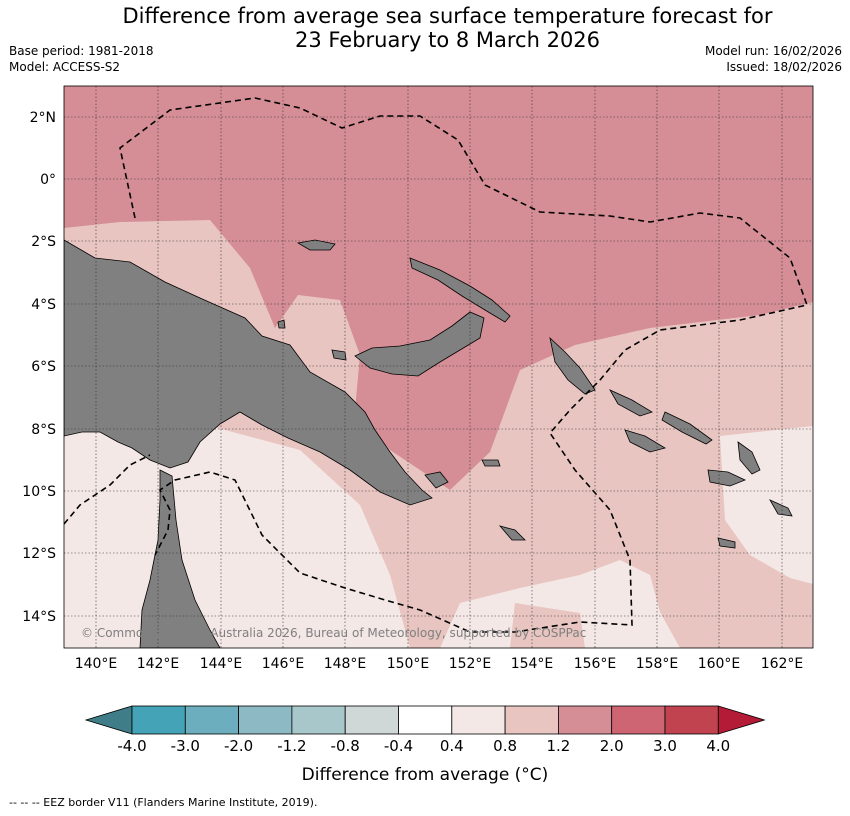 This screenshot has width=850, height=816. Describe the element at coordinates (782, 664) in the screenshot. I see `lon-label: 162°E` at that location.